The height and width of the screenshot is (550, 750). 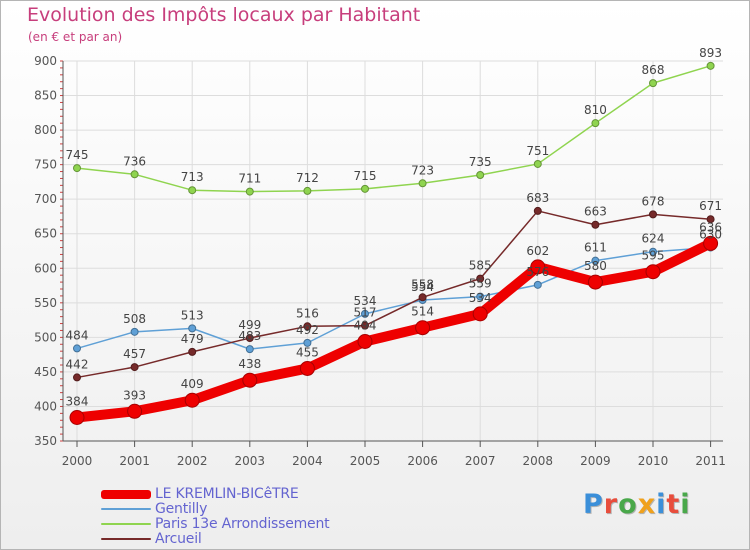 What do you see at coordinates (537, 151) in the screenshot?
I see `data-label: 751` at bounding box center [537, 151].